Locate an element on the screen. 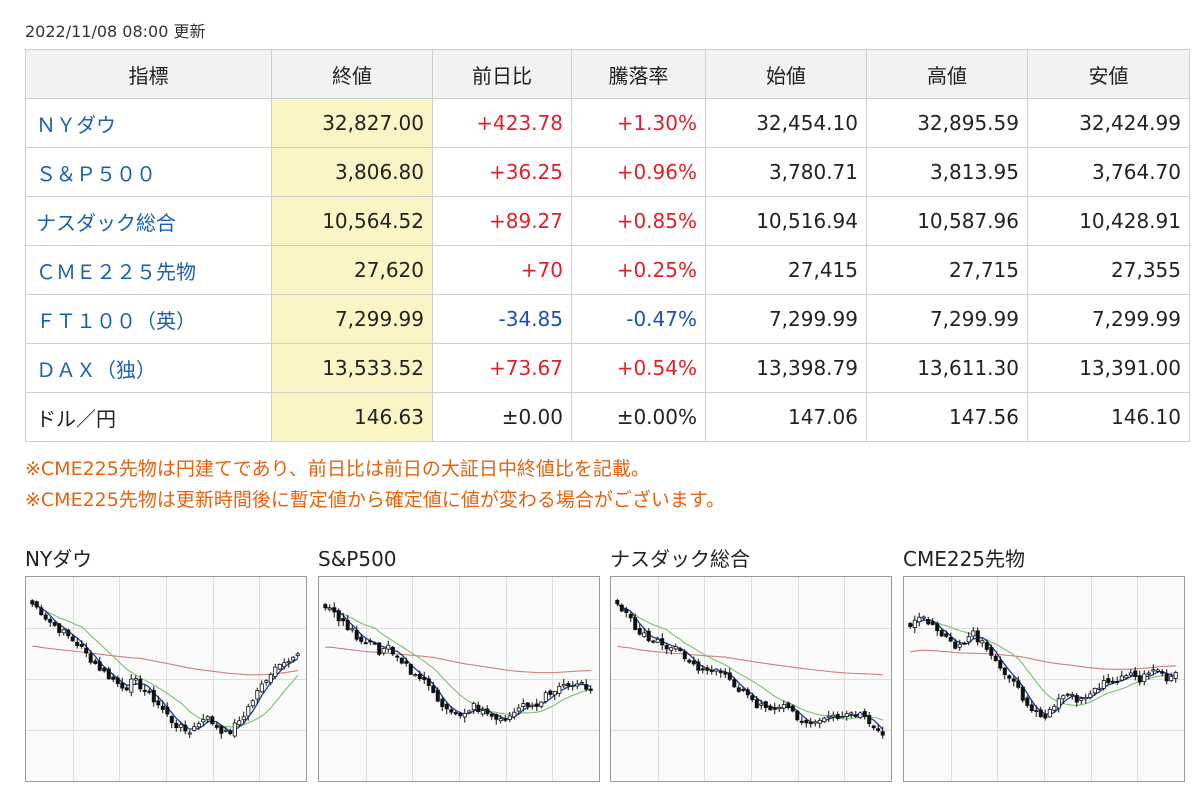  index-name-cell: Ｓ＆Ｐ５００ is located at coordinates (148, 172).